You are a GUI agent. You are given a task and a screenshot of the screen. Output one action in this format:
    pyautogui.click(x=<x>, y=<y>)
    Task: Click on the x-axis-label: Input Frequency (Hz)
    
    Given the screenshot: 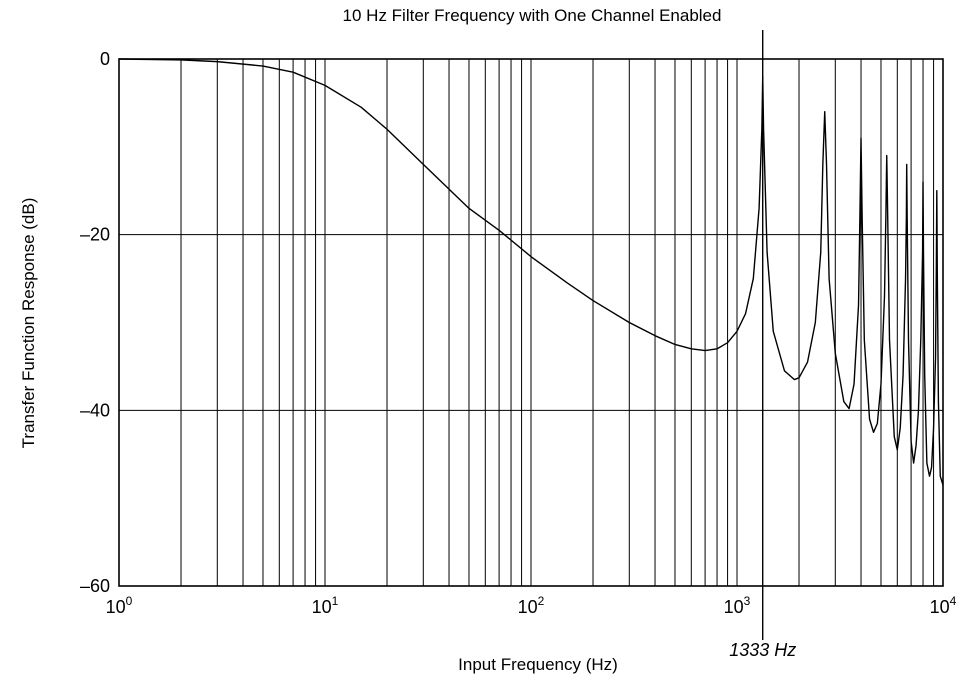 What is the action you would take?
    pyautogui.click(x=538, y=664)
    